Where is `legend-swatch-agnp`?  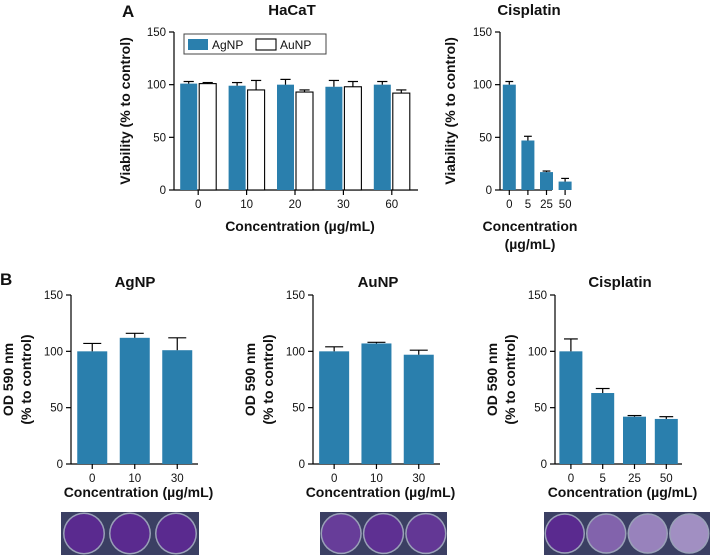 legend-swatch-agnp is located at coordinates (198, 44).